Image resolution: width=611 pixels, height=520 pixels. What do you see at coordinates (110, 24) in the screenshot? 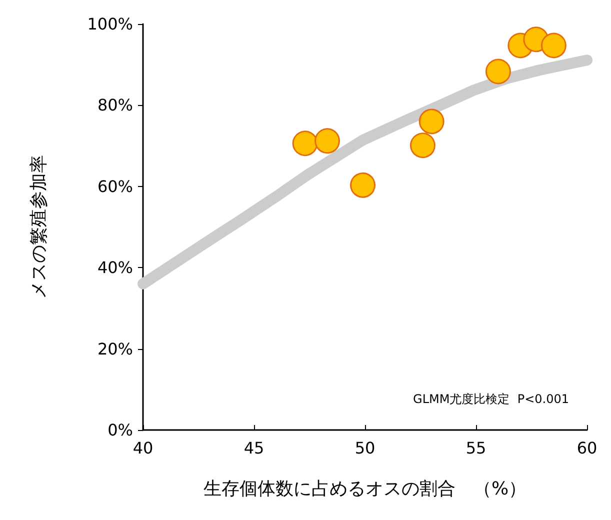
I see `y-tick-label: 100%` at bounding box center [110, 24].